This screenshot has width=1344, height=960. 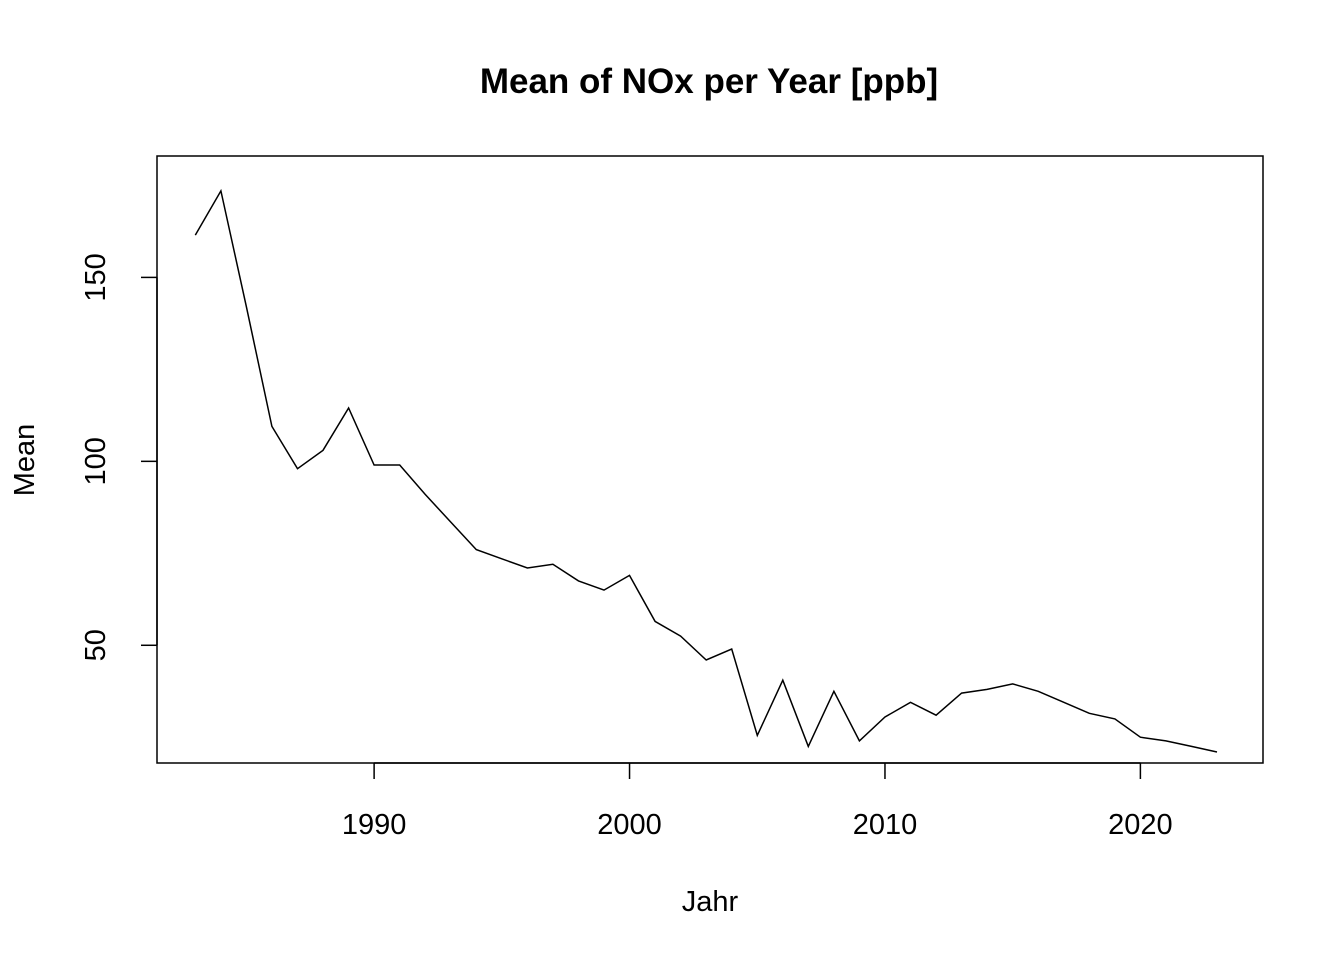 I want to click on x-tick-label: 2000, so click(x=629, y=825).